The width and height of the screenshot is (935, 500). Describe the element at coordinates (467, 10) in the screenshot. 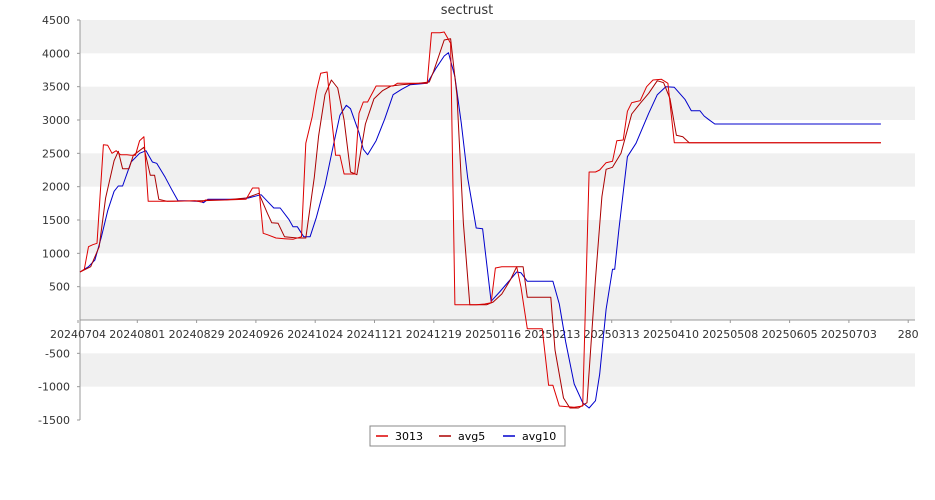

I see `chart-title: sectrust` at that location.